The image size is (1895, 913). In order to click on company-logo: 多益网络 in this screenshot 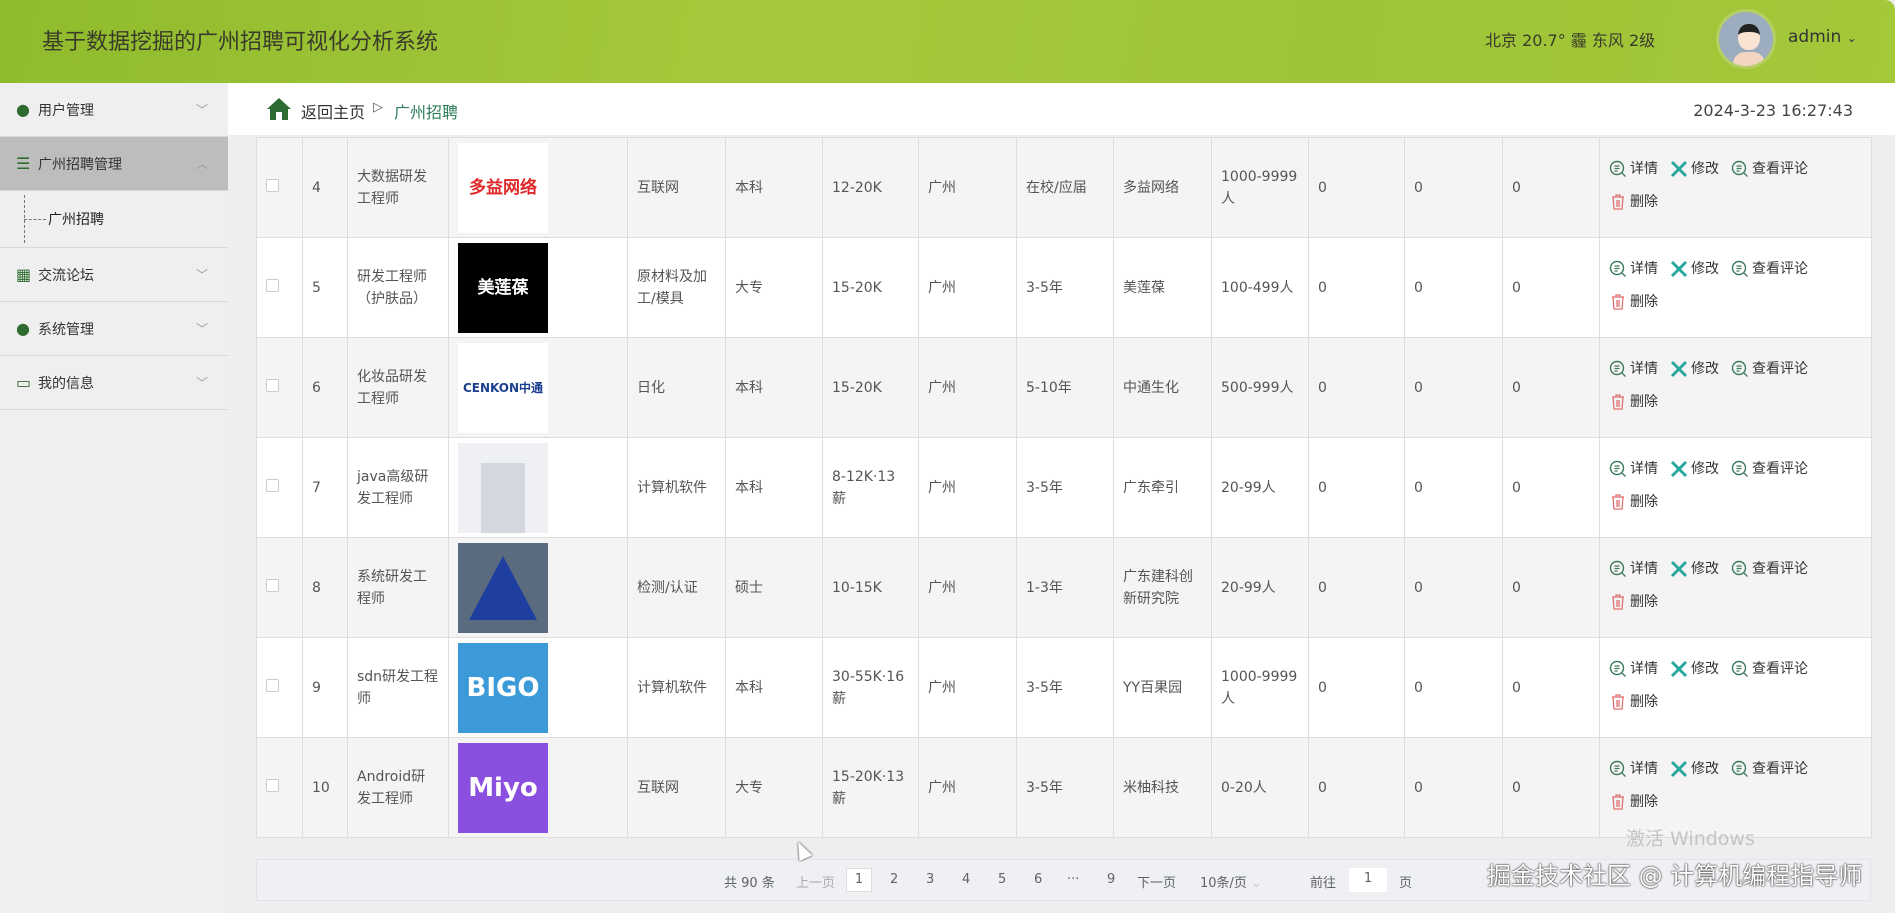, I will do `click(503, 187)`.